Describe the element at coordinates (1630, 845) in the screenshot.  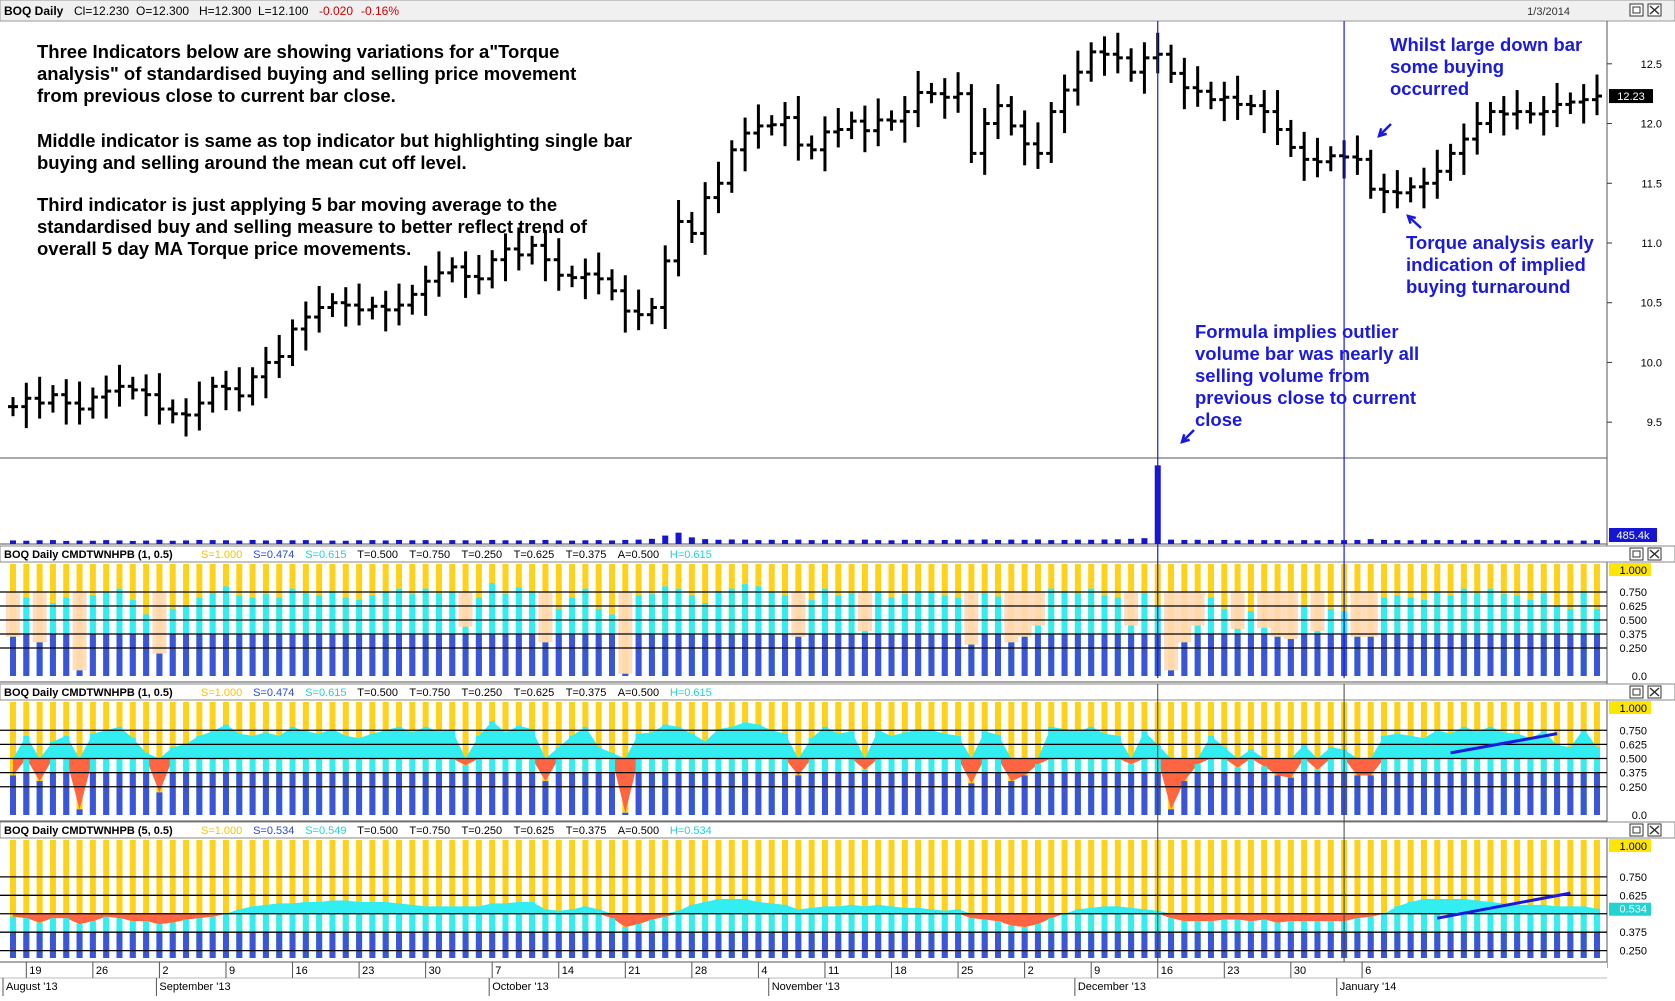
I see `panel3-ytick-highlight` at that location.